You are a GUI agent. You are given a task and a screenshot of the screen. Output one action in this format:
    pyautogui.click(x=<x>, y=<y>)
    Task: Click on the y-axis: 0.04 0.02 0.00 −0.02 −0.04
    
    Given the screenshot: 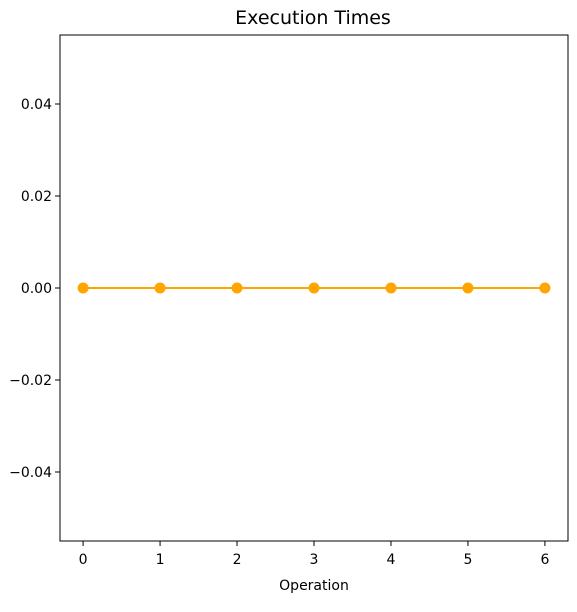 What is the action you would take?
    pyautogui.click(x=34, y=289)
    